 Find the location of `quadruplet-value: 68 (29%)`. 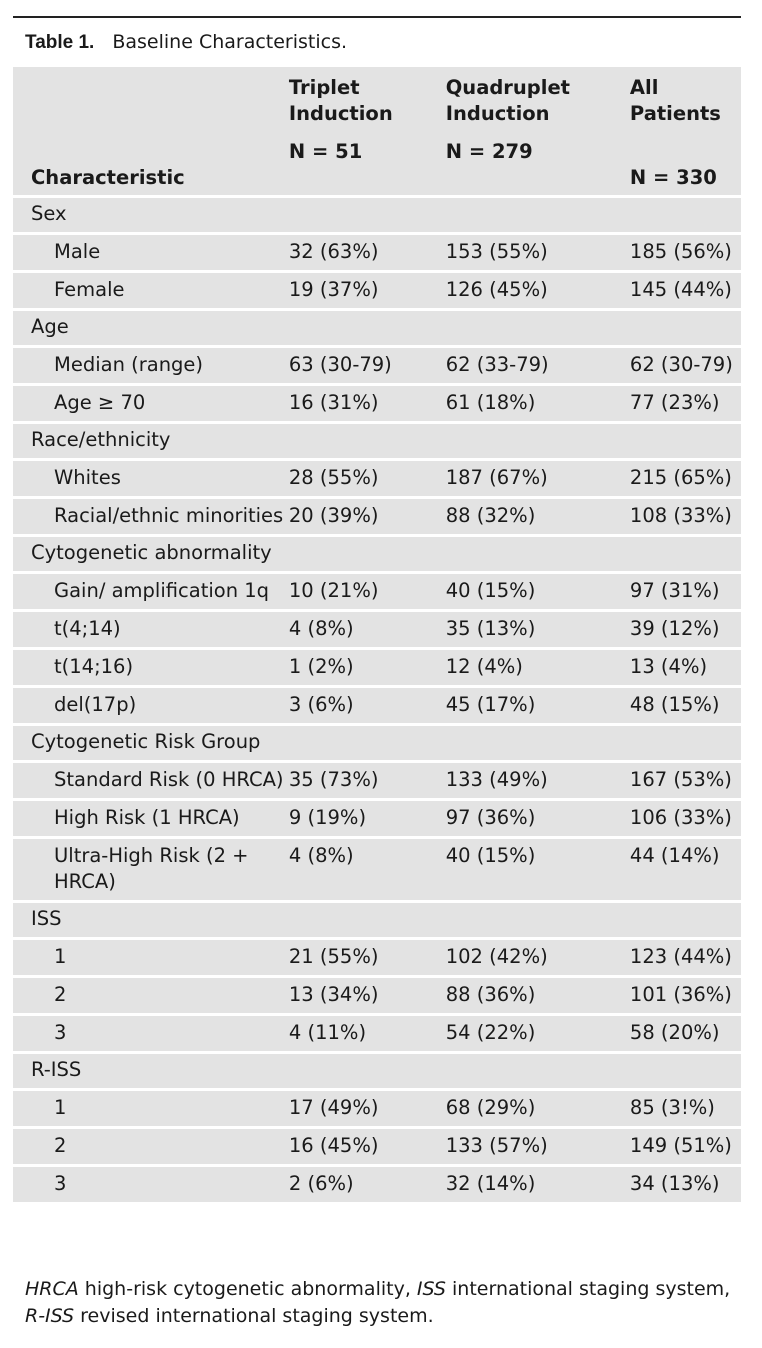

quadruplet-value: 68 (29%) is located at coordinates (537, 1108).